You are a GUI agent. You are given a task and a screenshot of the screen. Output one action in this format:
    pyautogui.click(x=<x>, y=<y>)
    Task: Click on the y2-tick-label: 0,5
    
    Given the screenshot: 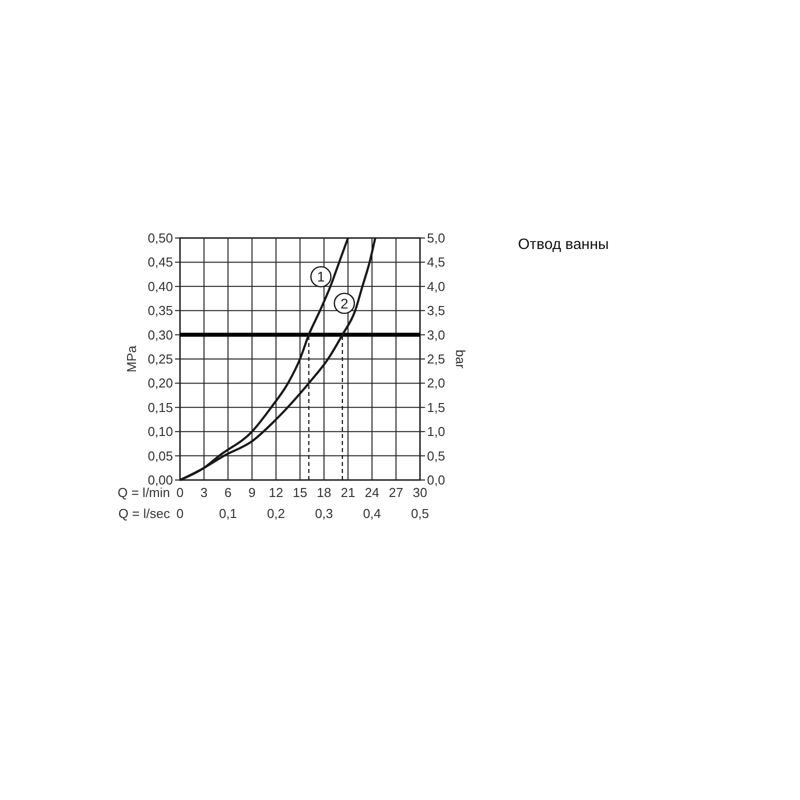 What is the action you would take?
    pyautogui.click(x=436, y=456)
    